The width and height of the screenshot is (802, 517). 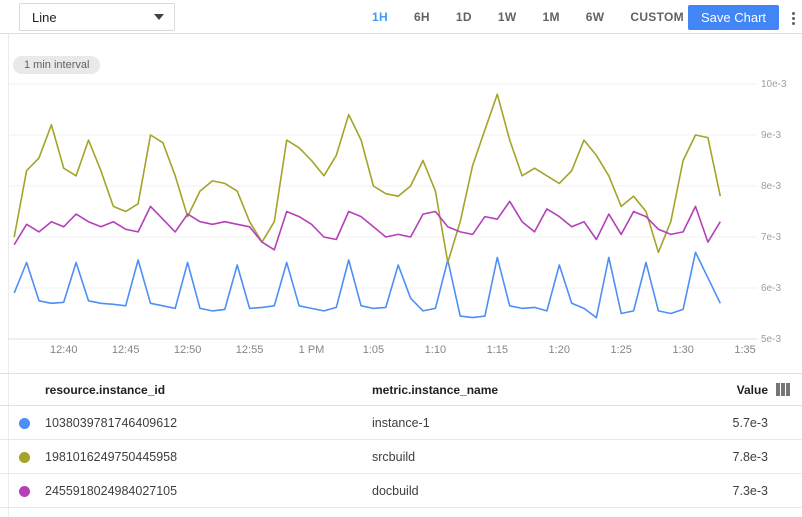 I want to click on x-axis-label: 12:40, so click(x=64, y=350).